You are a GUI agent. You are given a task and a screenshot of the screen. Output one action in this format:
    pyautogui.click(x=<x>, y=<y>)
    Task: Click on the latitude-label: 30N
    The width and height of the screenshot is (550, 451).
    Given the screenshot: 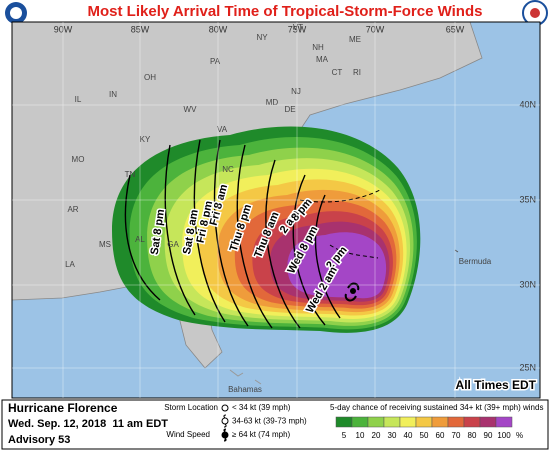 What is the action you would take?
    pyautogui.click(x=527, y=284)
    